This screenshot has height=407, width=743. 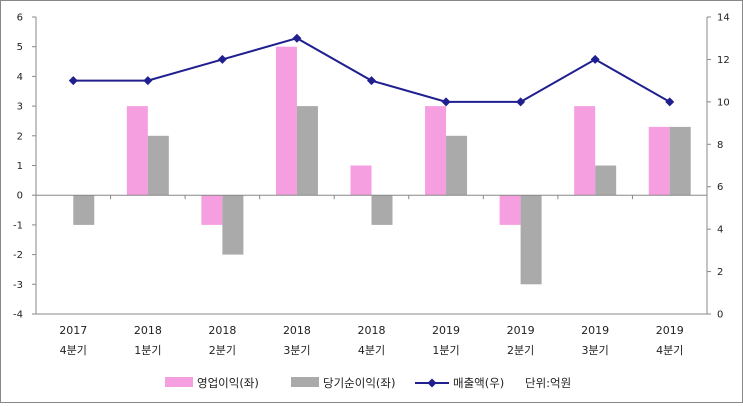 What do you see at coordinates (720, 145) in the screenshot?
I see `right-tick-label: 8` at bounding box center [720, 145].